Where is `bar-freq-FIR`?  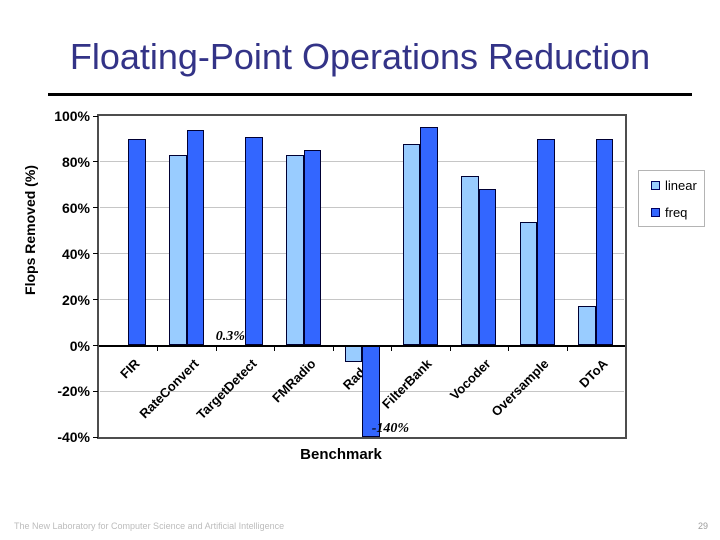
bar-freq-FIR is located at coordinates (137, 242).